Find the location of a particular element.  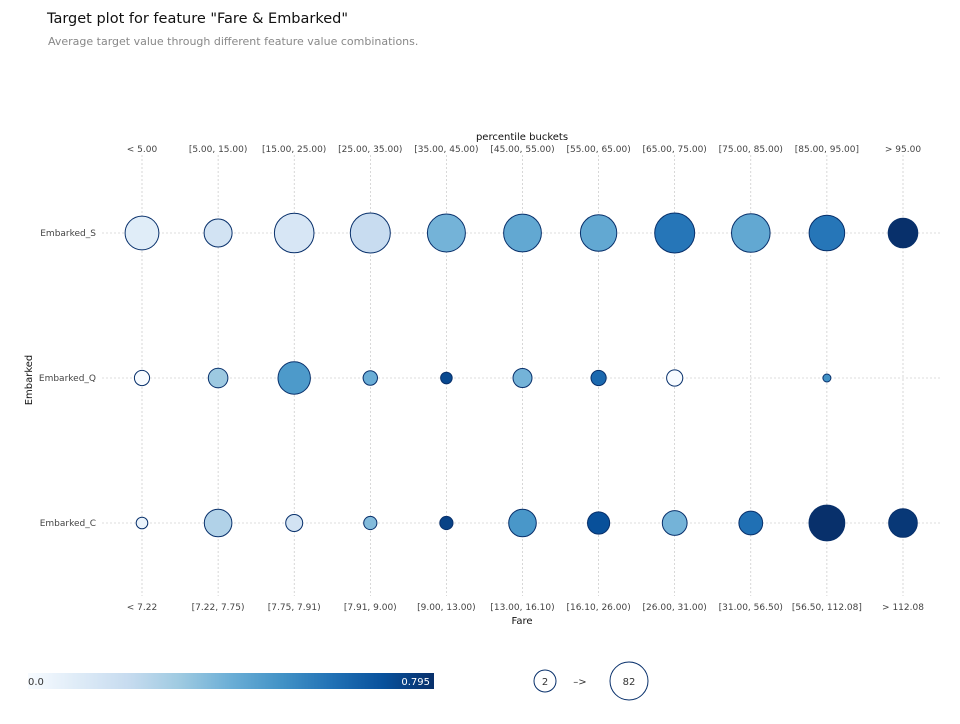

top-tick-label: < 5.00 is located at coordinates (142, 150).